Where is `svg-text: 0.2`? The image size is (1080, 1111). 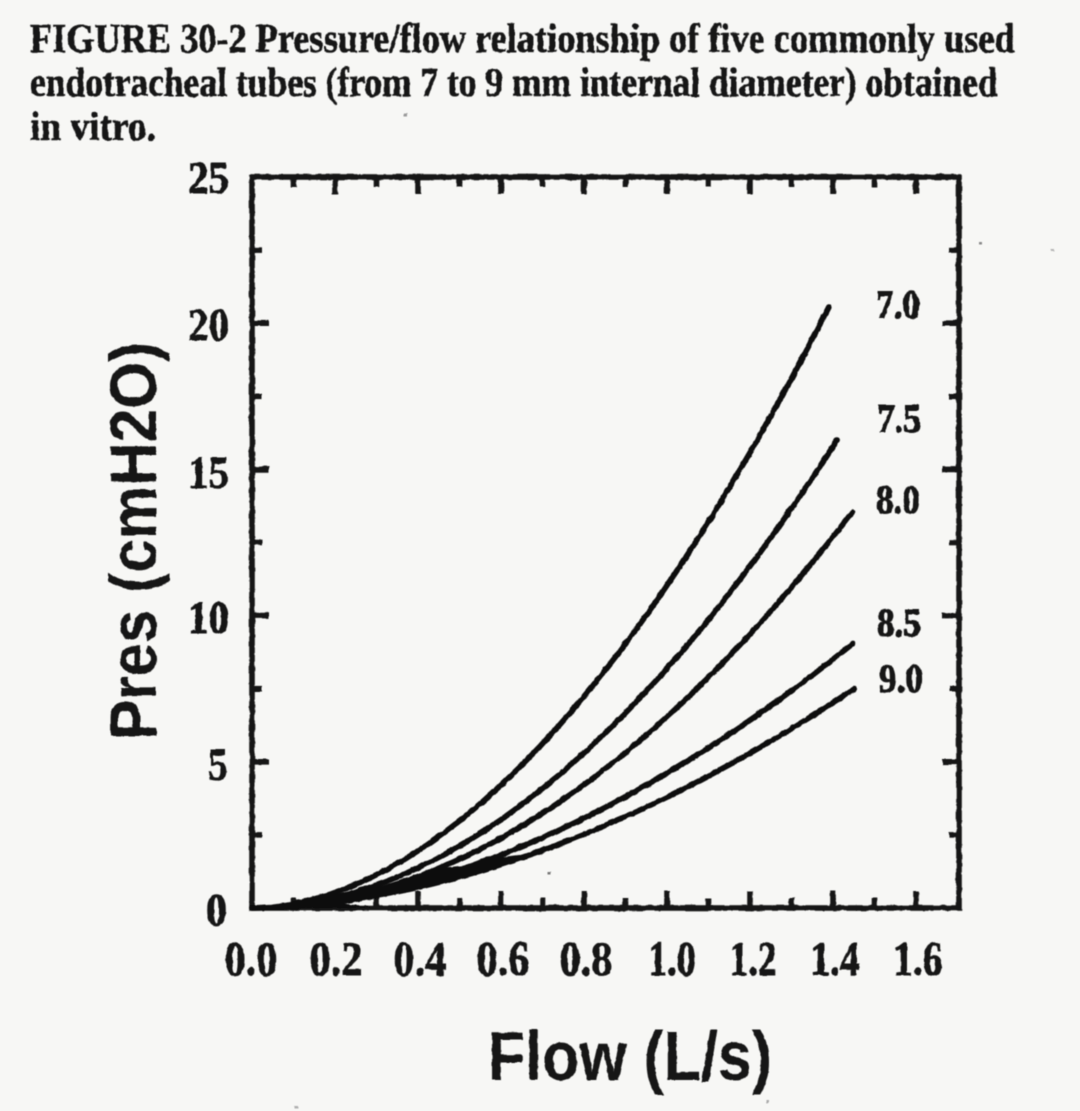
svg-text: 0.2 is located at coordinates (336, 958).